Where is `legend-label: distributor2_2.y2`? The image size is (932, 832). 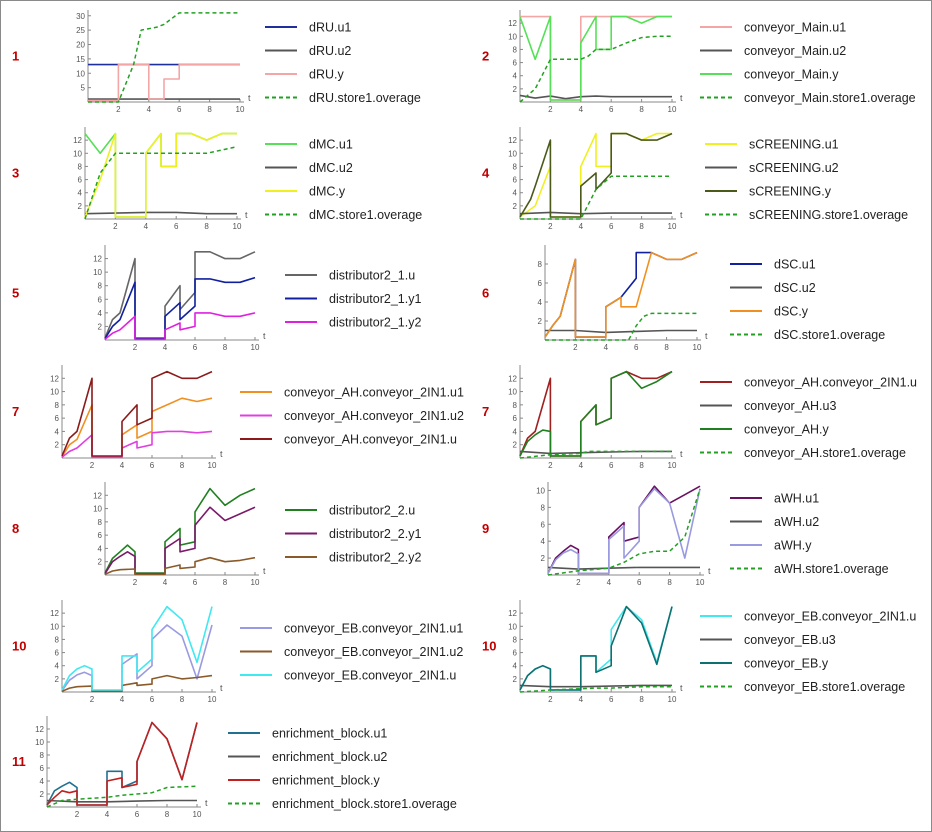
legend-label: distributor2_2.y2 is located at coordinates (375, 558).